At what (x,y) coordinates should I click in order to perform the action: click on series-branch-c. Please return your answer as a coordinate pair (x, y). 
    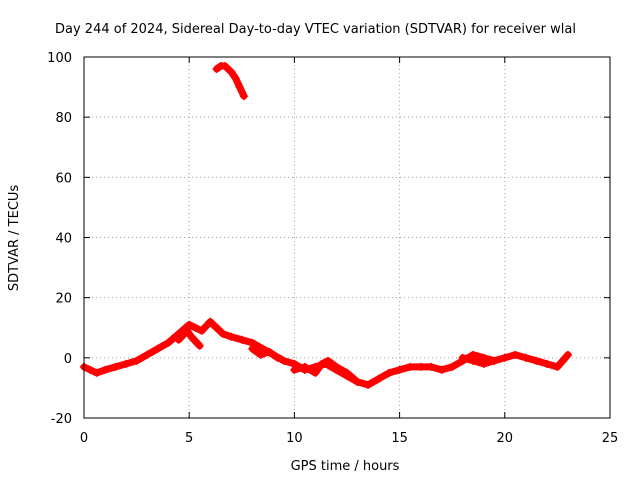
    Looking at the image, I should click on (325, 371).